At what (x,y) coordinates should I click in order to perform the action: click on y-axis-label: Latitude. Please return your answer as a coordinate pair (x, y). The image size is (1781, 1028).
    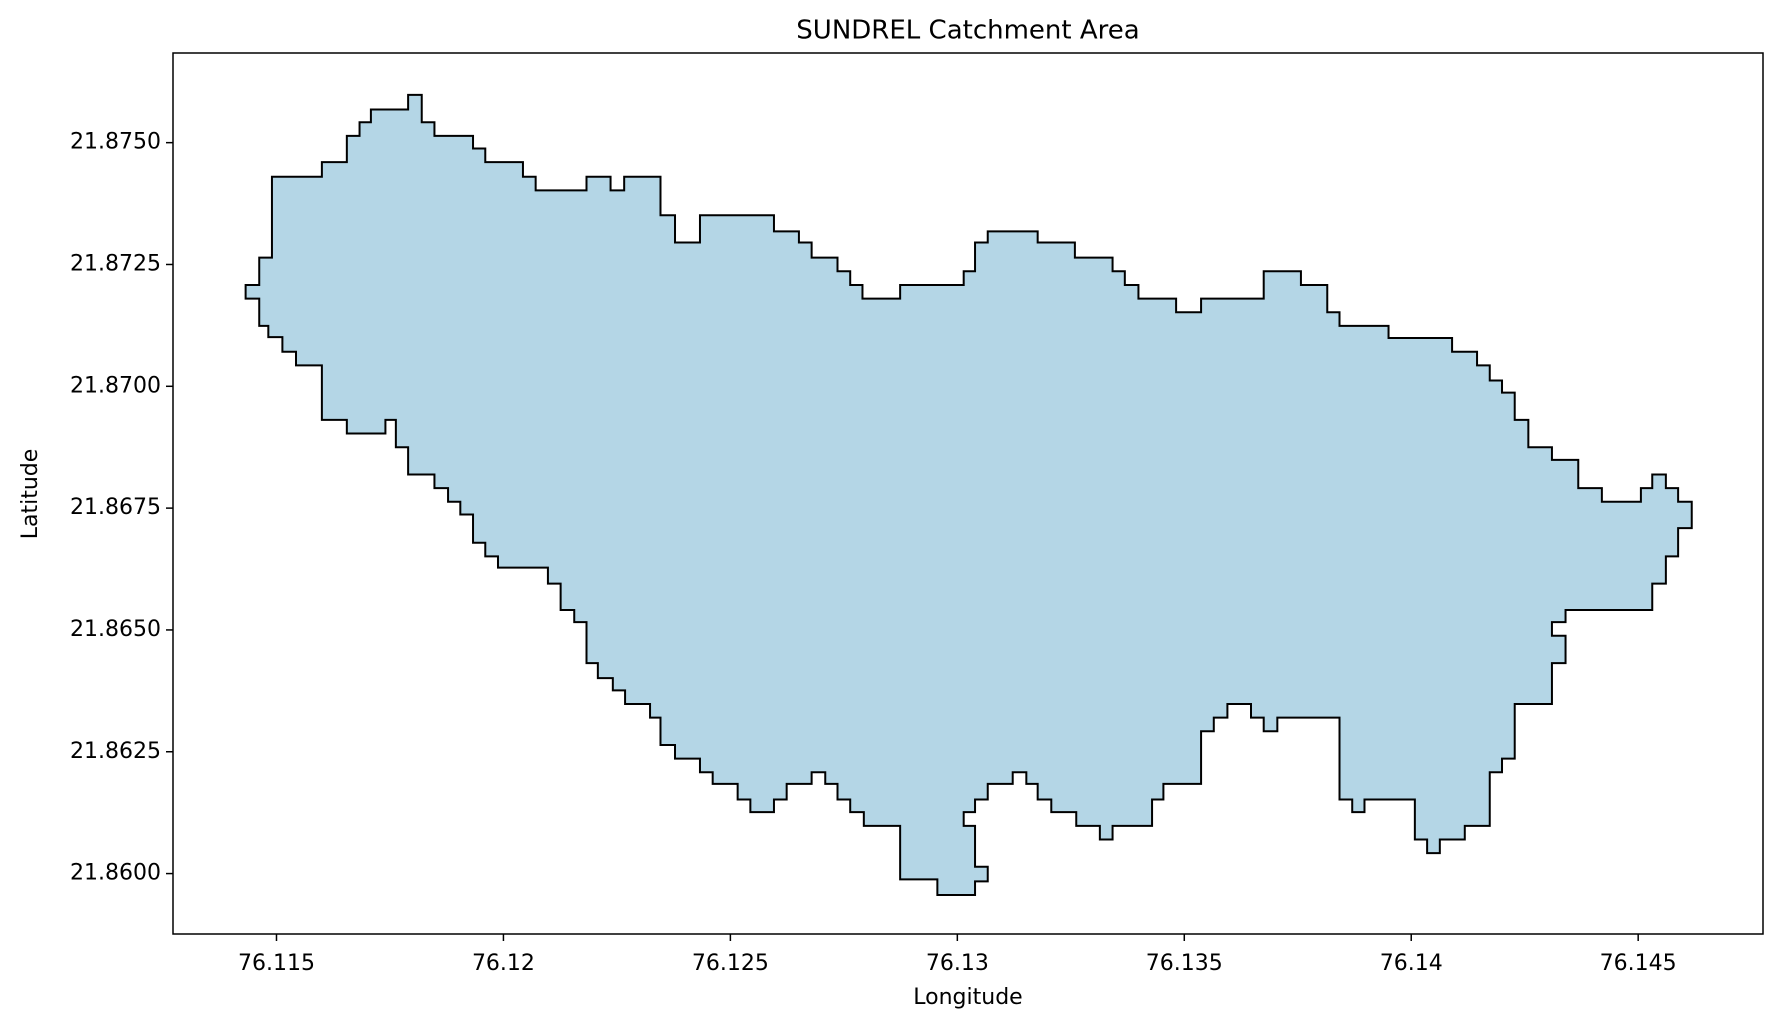
    Looking at the image, I should click on (30, 494).